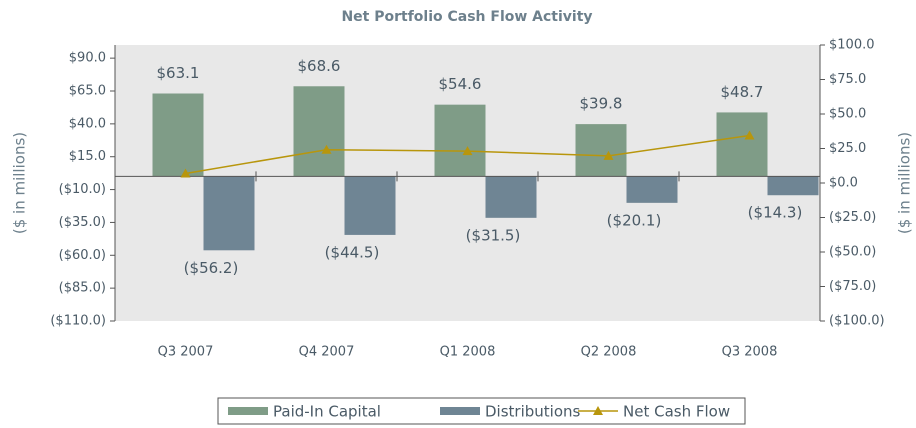  I want to click on y2-tick-label: $25.0, so click(847, 148).